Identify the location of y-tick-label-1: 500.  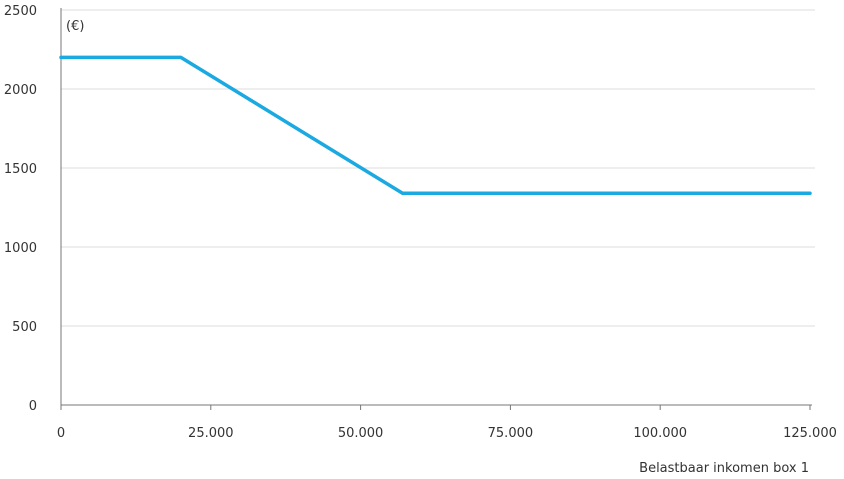
(24, 327).